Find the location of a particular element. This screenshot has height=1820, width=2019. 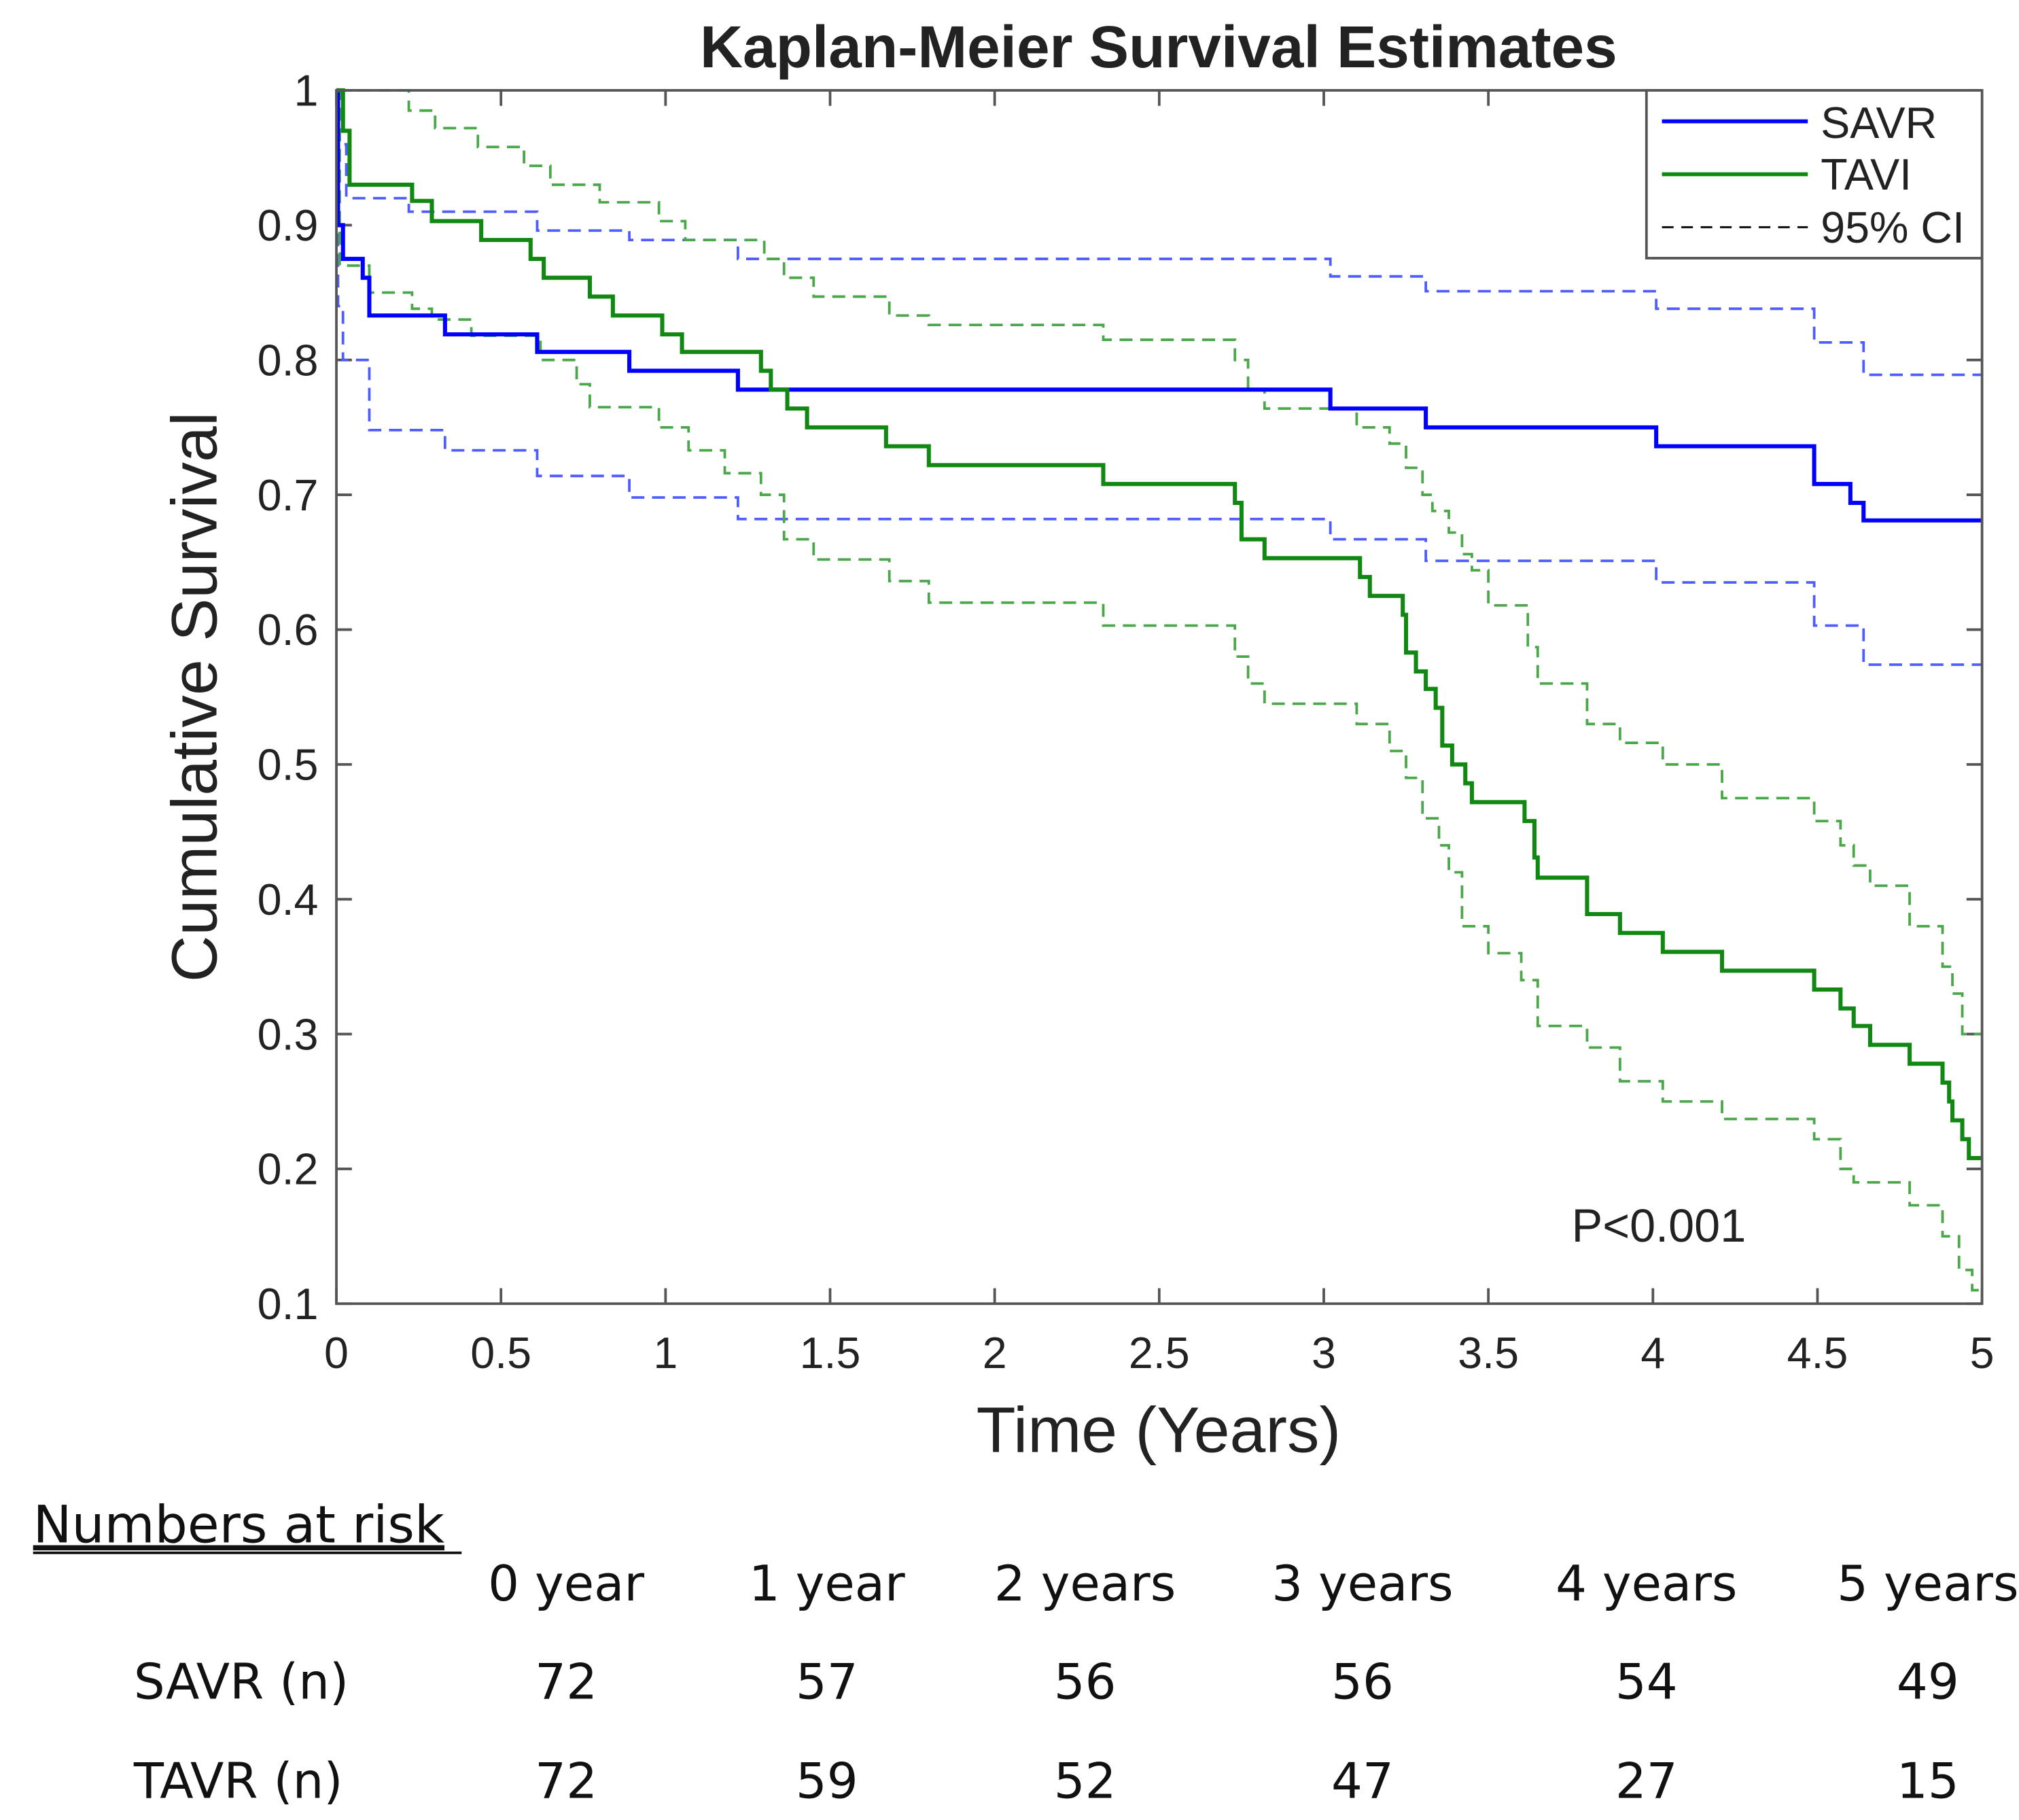

risk-table-rows: SAVR (n) 72 57 56 56 54 49 TAVR (n) 72 59 52 47 27 15 is located at coordinates (1046, 1731).